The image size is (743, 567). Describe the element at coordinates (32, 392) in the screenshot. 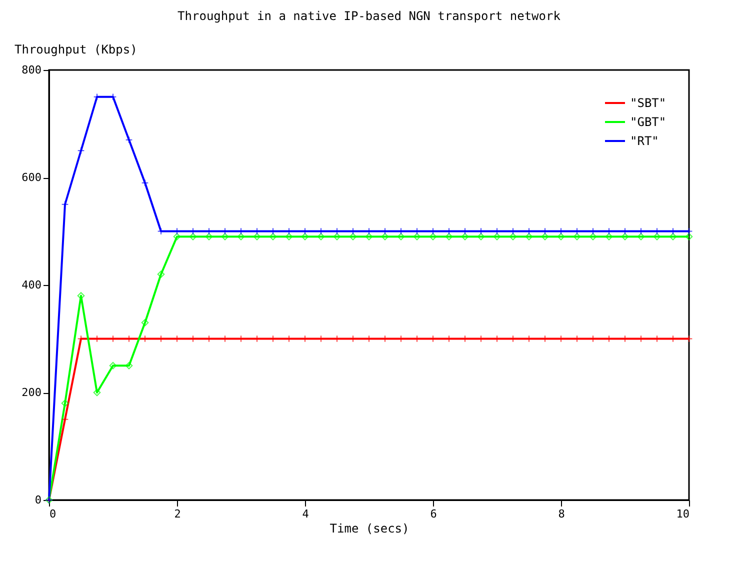

I see `y-tick-label: 200` at that location.